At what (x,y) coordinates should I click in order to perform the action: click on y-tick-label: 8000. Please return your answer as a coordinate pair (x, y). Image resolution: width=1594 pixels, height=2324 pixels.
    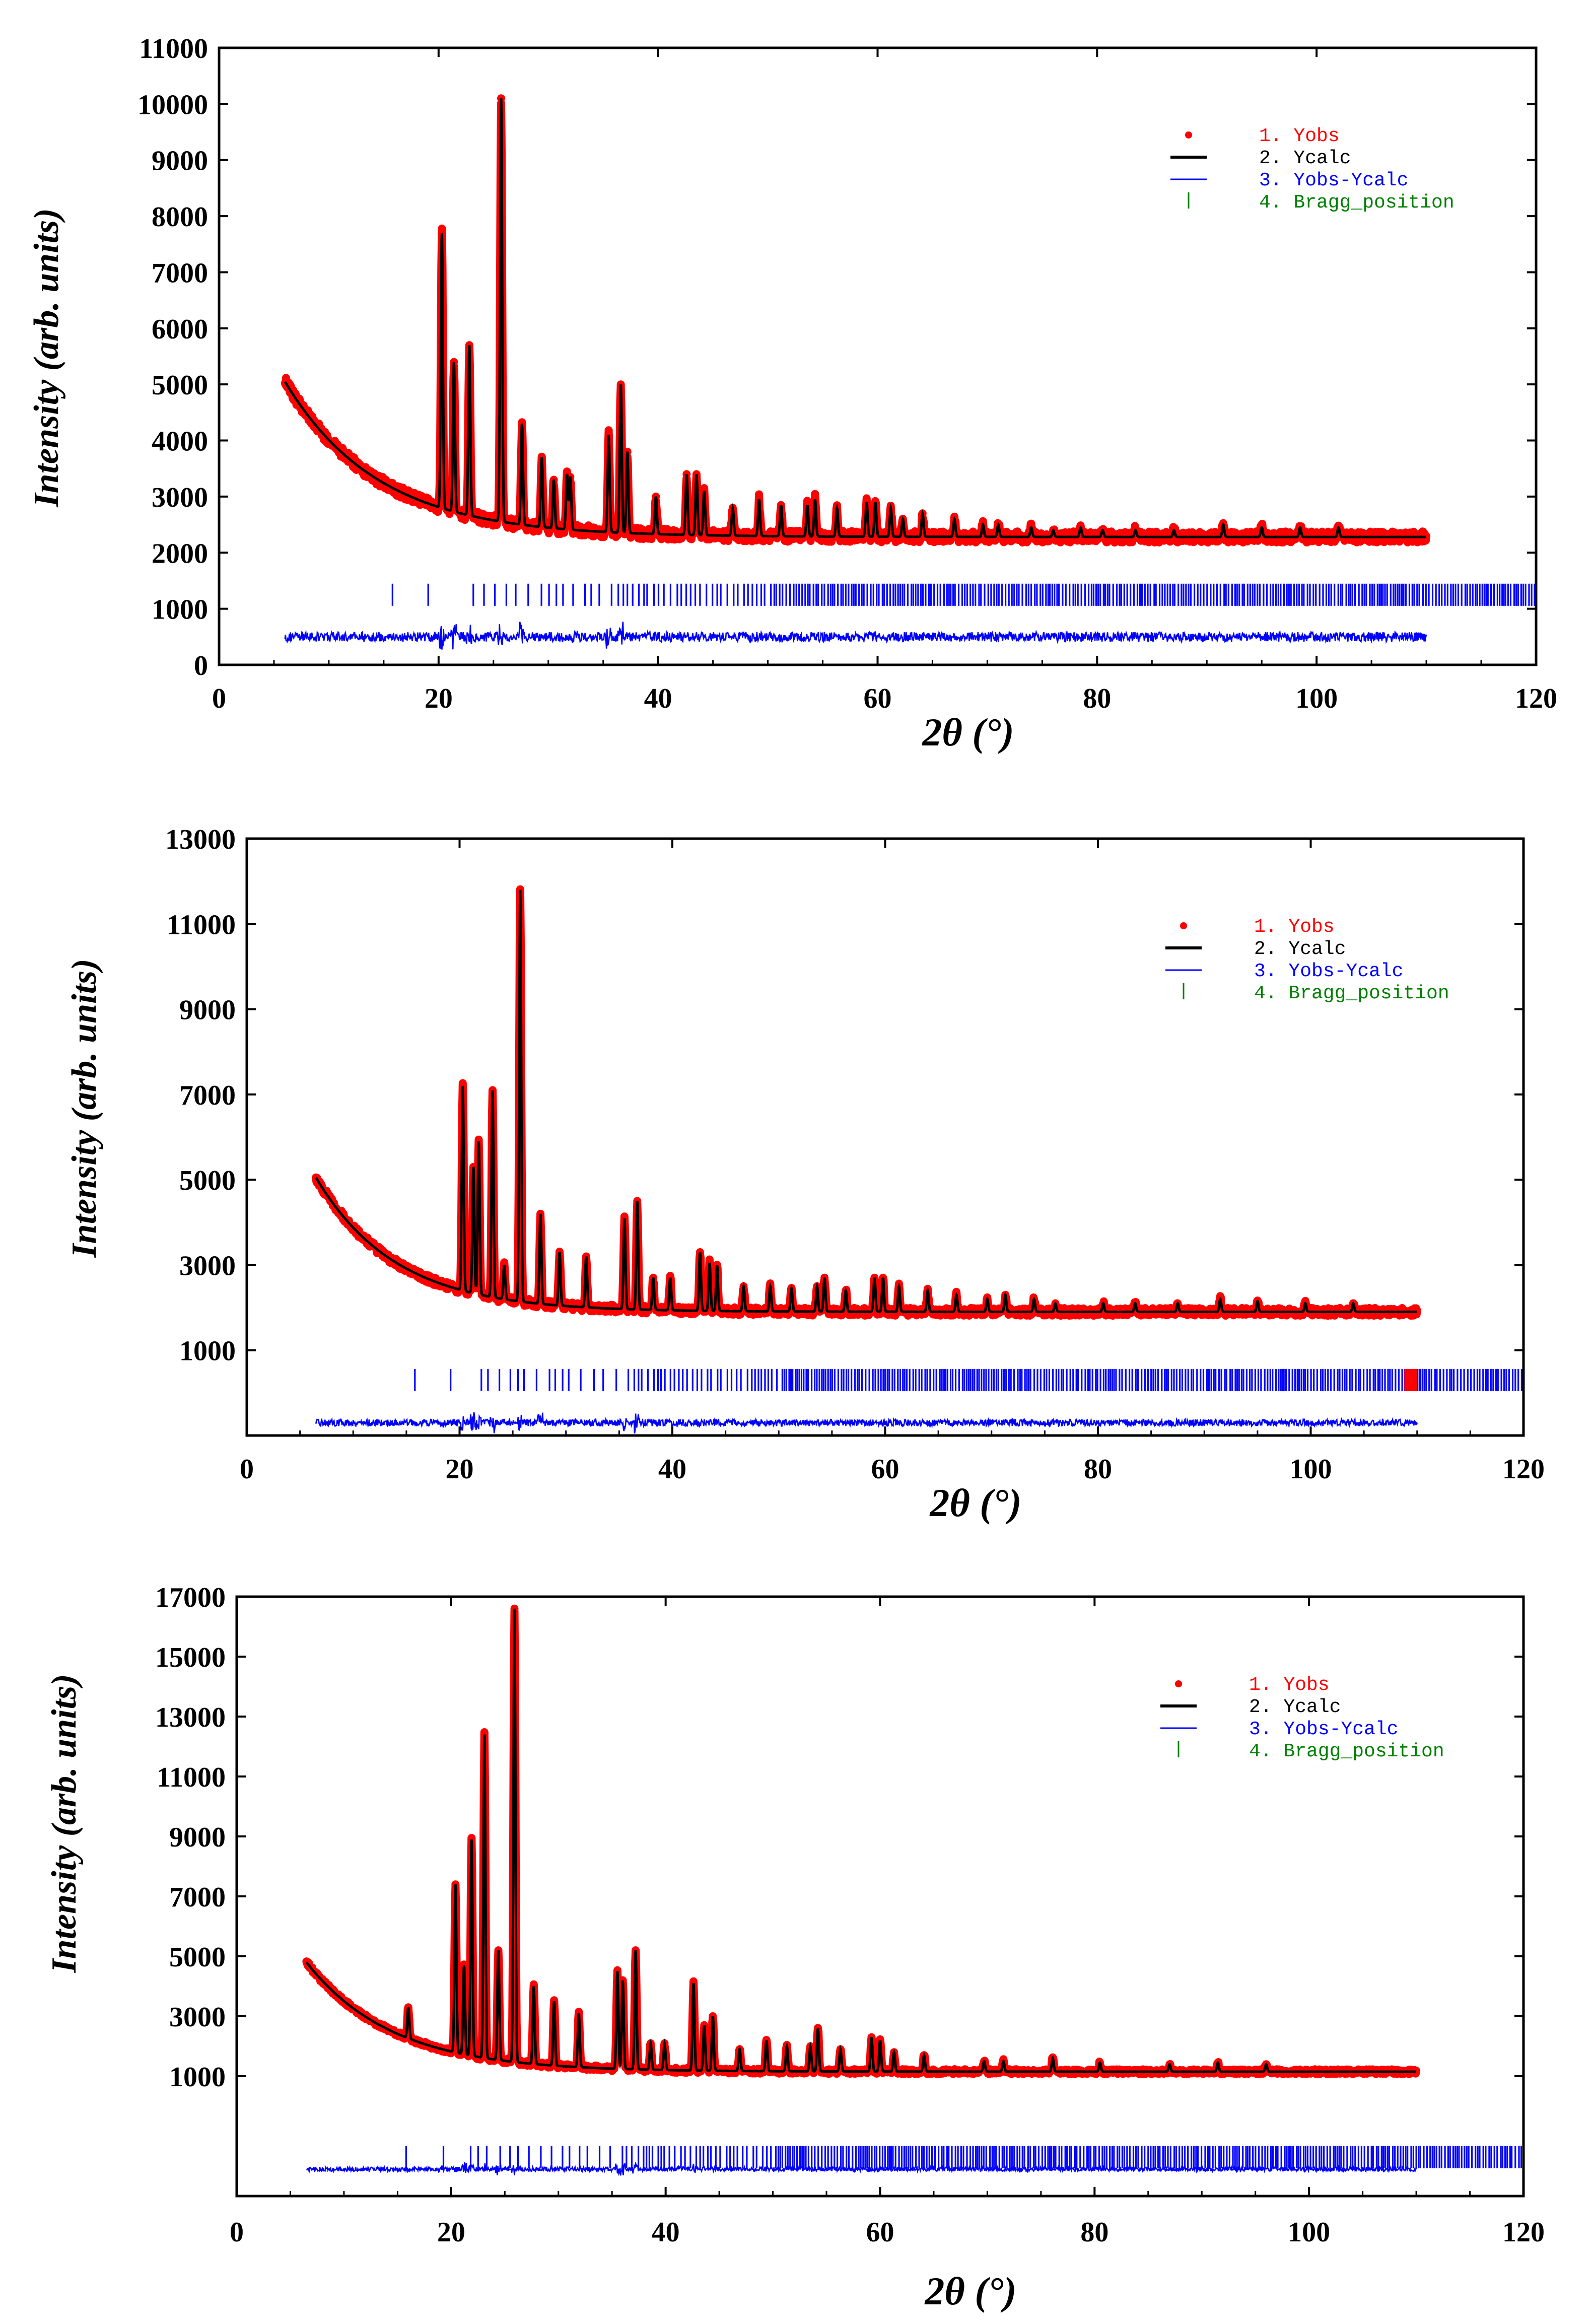
    Looking at the image, I should click on (180, 217).